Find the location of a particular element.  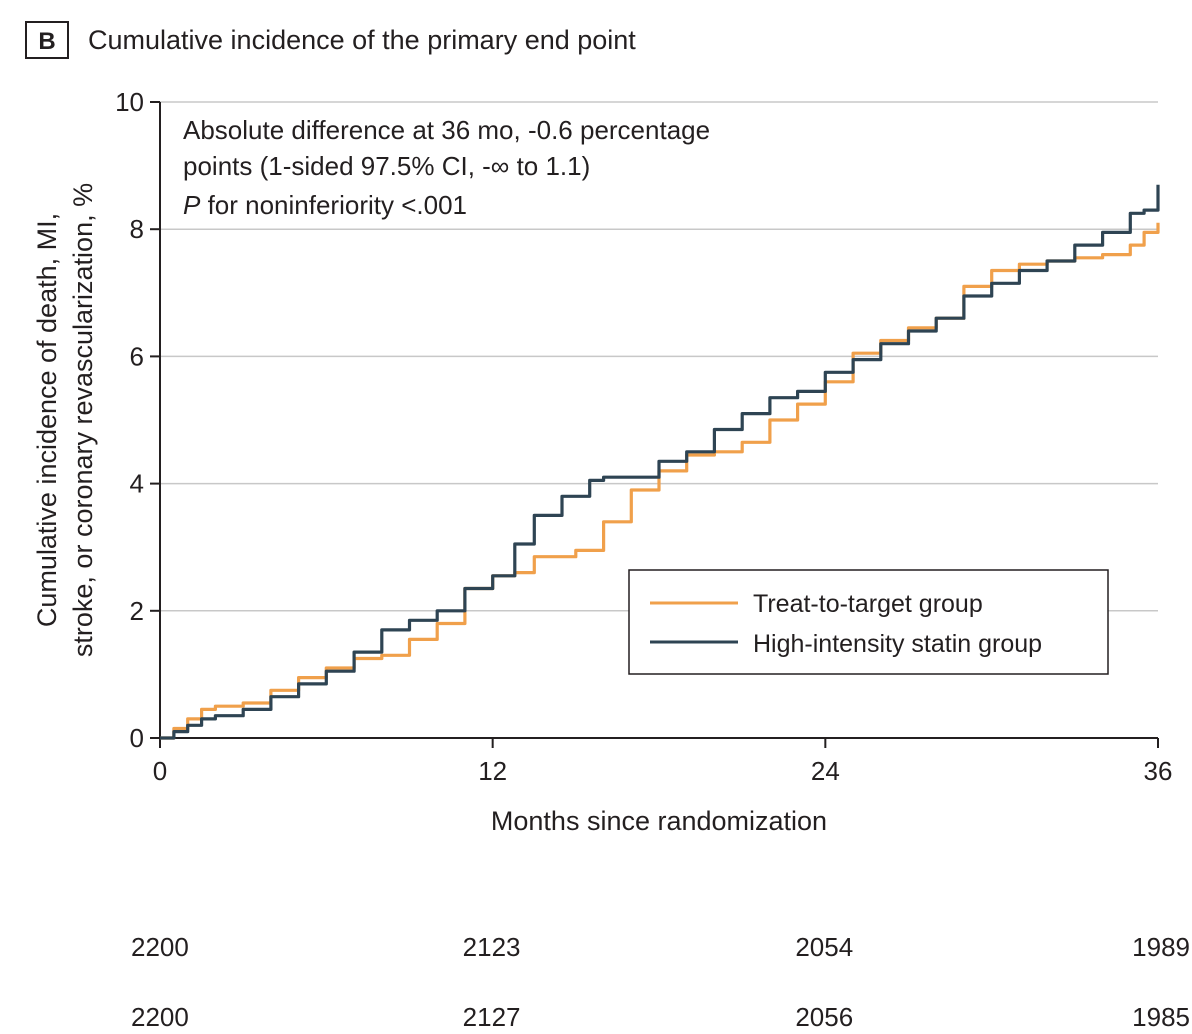

at-risk-row-1-col-0: 2200 is located at coordinates (160, 1017).